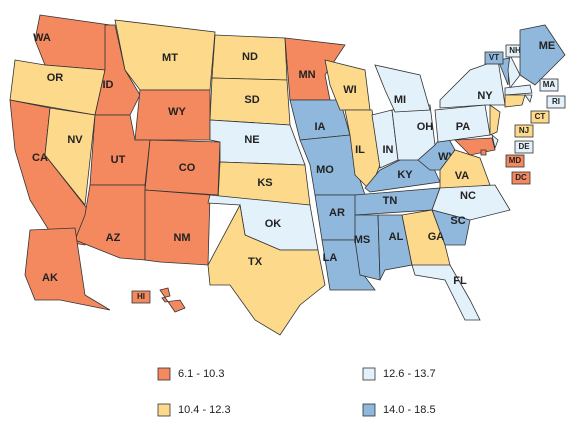 The image size is (588, 446). I want to click on state: AR, so click(337, 217).